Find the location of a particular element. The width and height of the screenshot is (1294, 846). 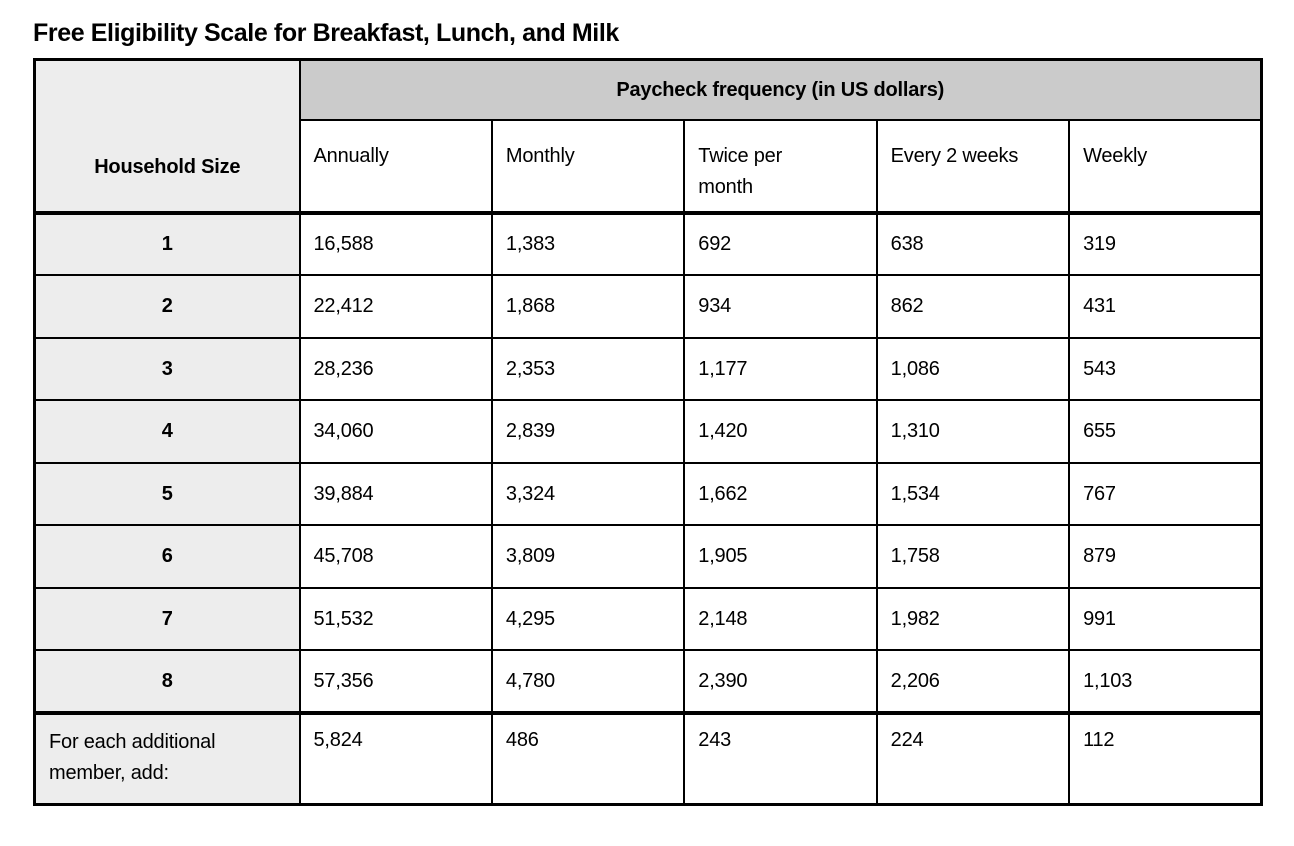

cell-weekly: 655 is located at coordinates (1165, 431).